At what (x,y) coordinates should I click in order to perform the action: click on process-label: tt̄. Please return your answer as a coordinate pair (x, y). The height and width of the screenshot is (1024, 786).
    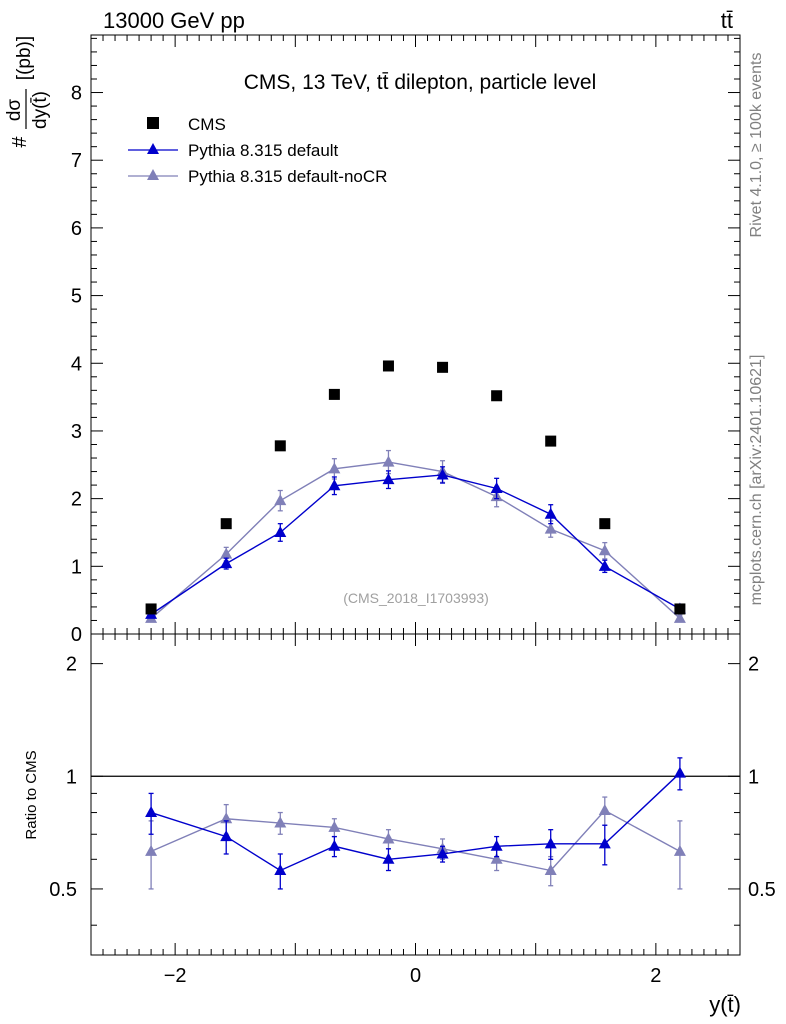
    Looking at the image, I should click on (727, 20).